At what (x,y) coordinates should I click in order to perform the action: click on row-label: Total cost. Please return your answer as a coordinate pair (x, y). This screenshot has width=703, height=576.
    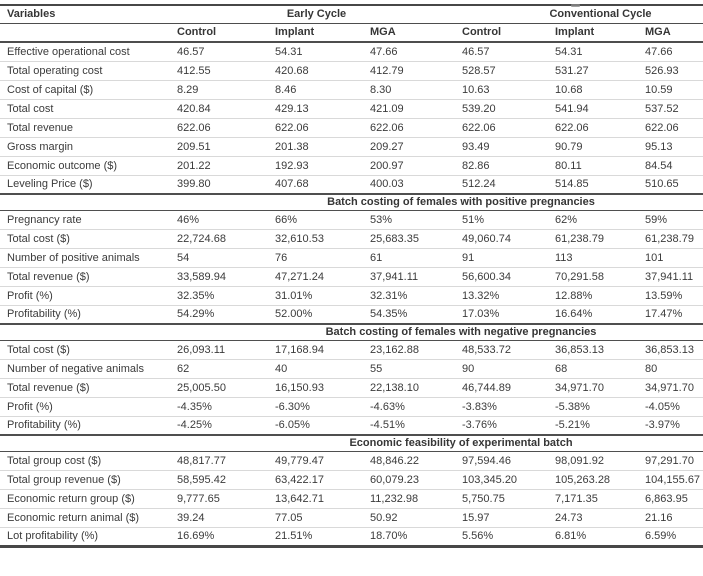
    Looking at the image, I should click on (85, 109).